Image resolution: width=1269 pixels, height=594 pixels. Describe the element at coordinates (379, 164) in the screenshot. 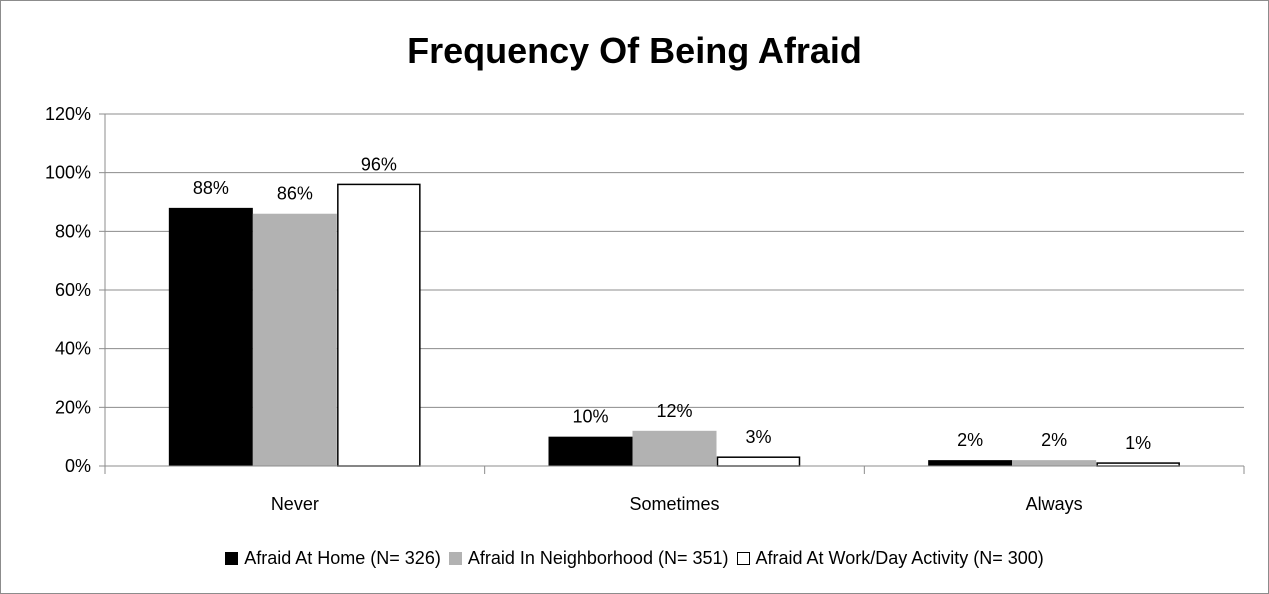

I see `data-label: 96%` at that location.